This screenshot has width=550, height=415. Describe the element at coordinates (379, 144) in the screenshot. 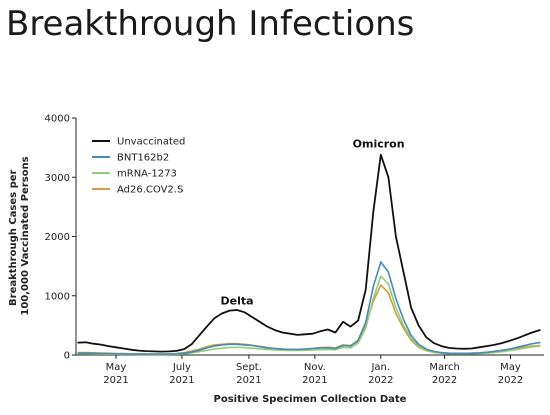

I see `annotation-omicron: Omicron` at that location.